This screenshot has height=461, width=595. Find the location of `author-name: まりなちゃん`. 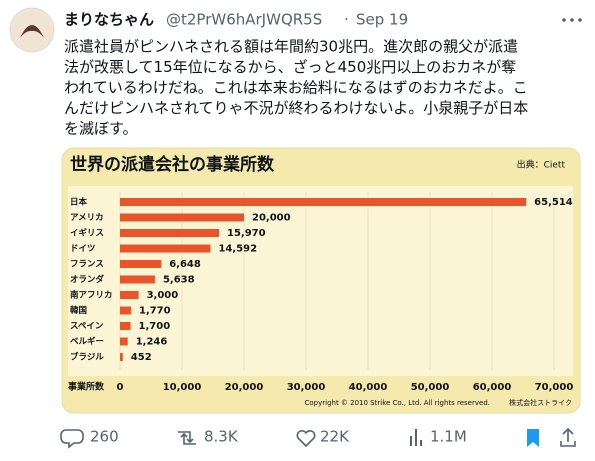

author-name: まりなちゃん is located at coordinates (109, 20).